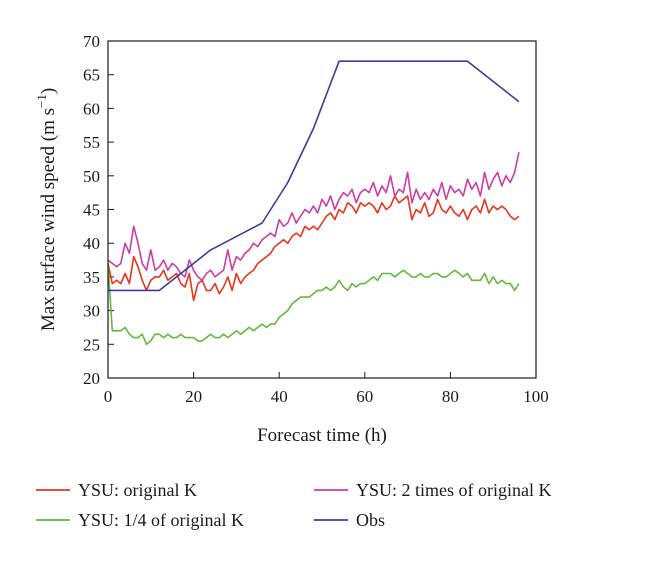  What do you see at coordinates (91, 378) in the screenshot?
I see `y-tick-label: 20` at bounding box center [91, 378].